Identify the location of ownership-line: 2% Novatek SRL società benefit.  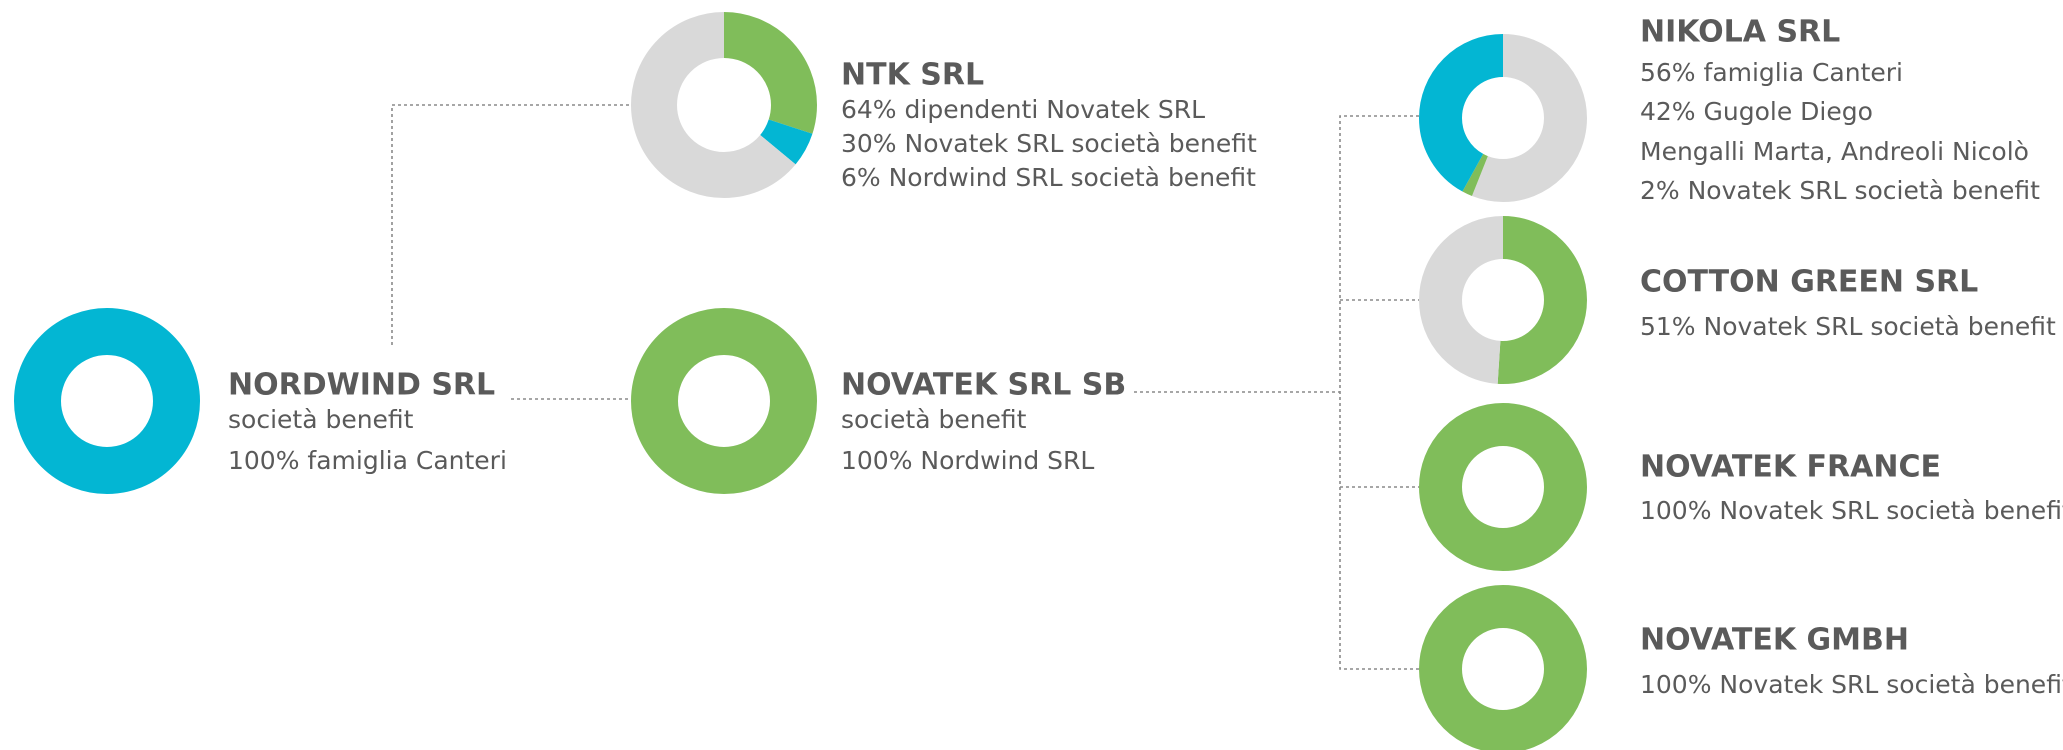
(1840, 190).